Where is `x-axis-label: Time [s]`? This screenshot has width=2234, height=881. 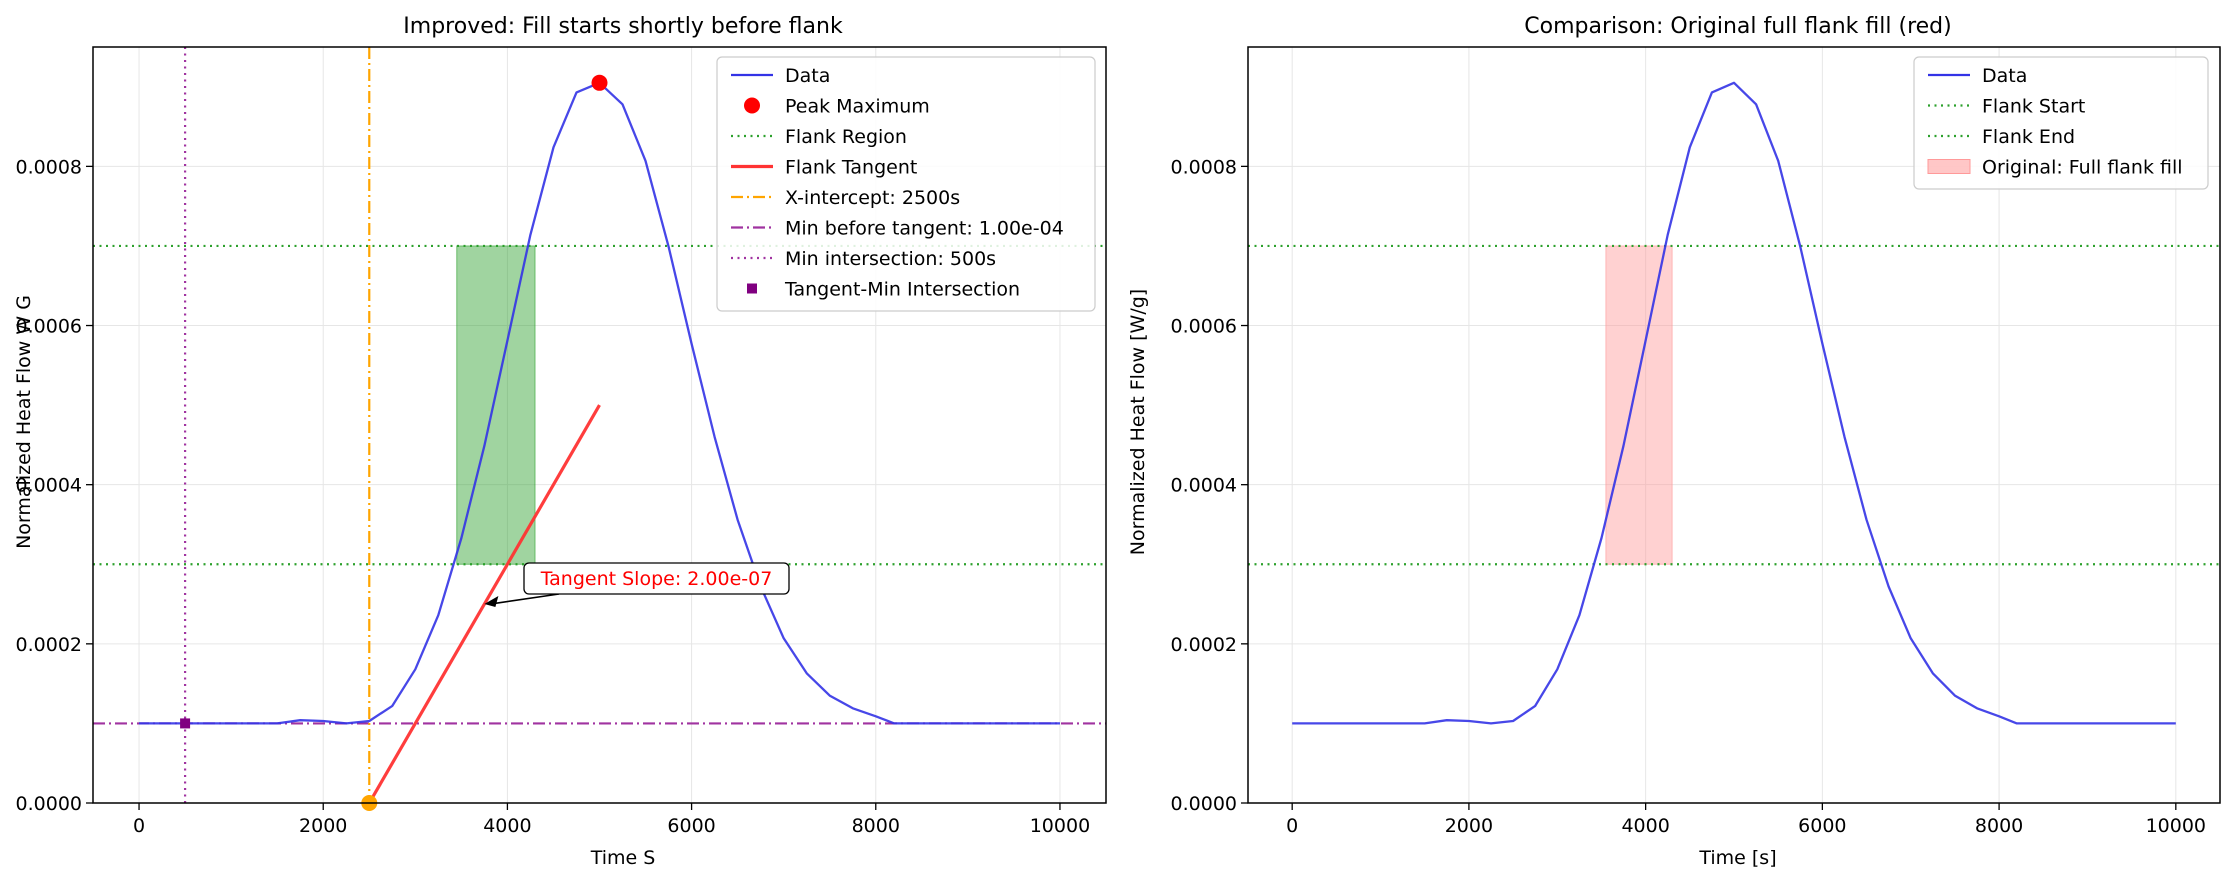 x-axis-label: Time [s] is located at coordinates (1737, 858).